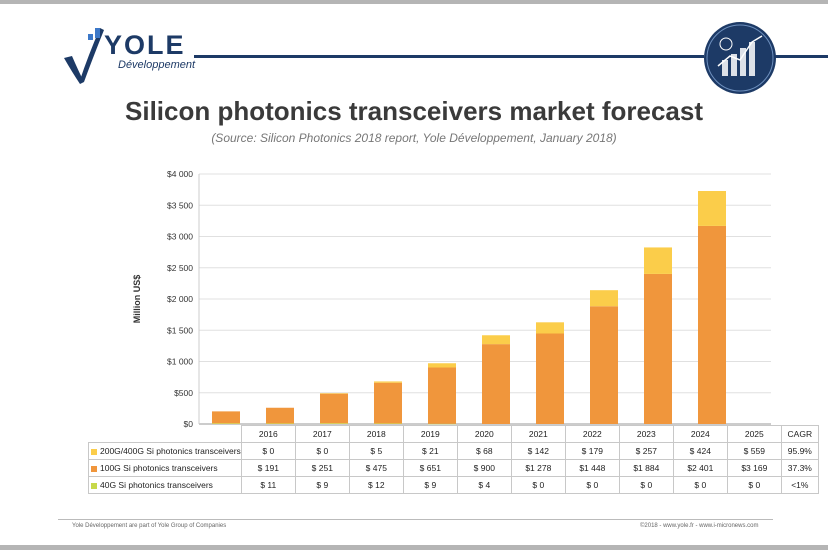 The image size is (828, 550). I want to click on table-value-cell: $ 651, so click(430, 468).